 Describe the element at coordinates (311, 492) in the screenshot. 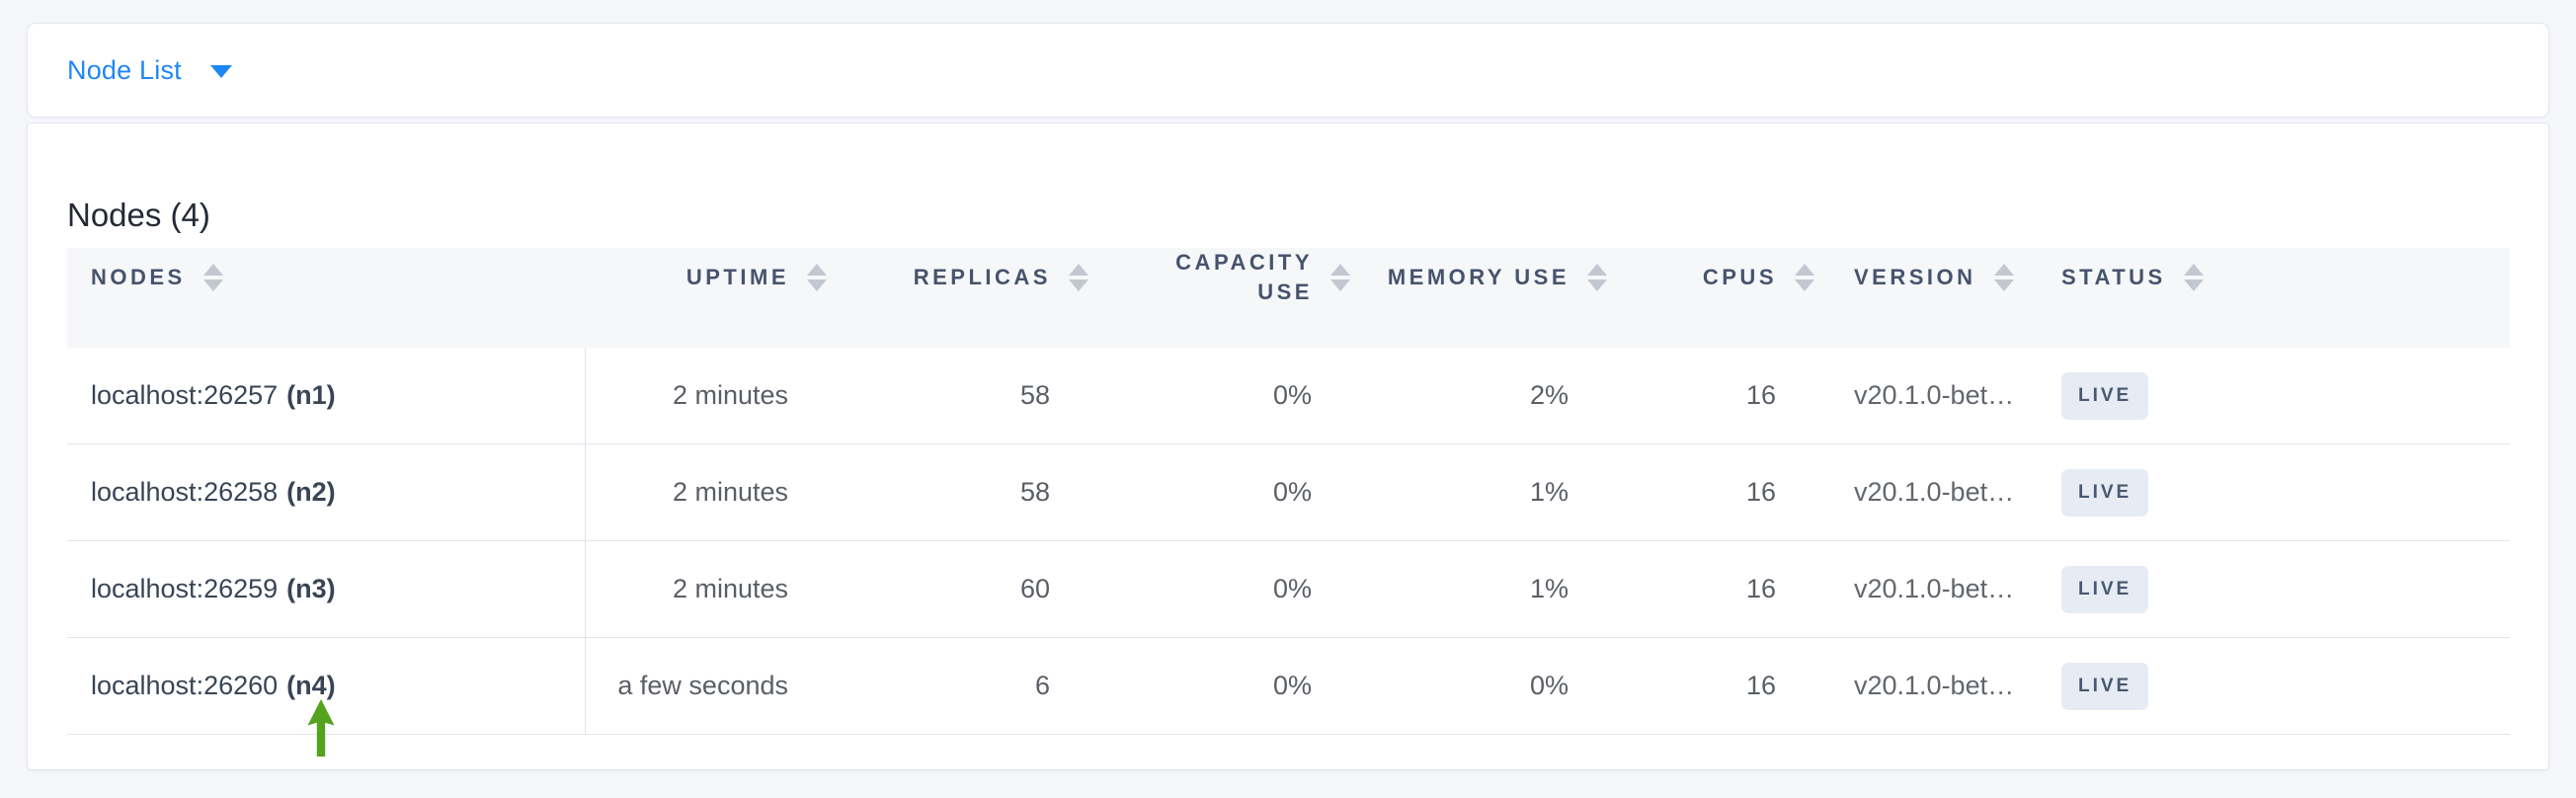

I see `node-id: (n2)` at that location.